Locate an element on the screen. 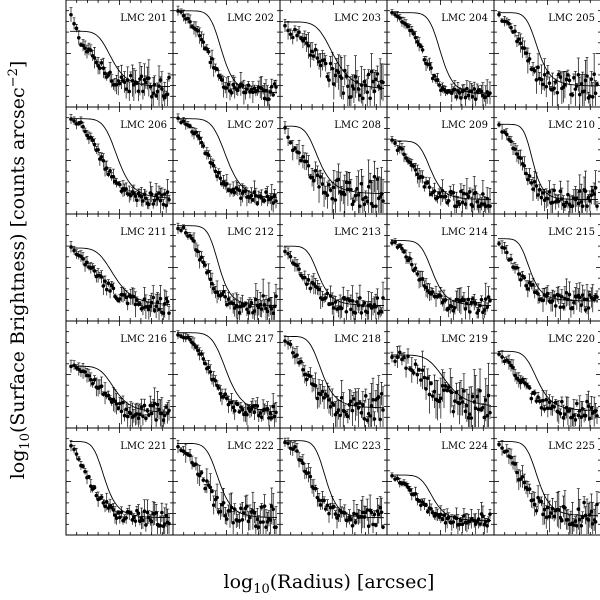 This screenshot has height=600, width=600. panel-label: LMC 215 is located at coordinates (571, 232).